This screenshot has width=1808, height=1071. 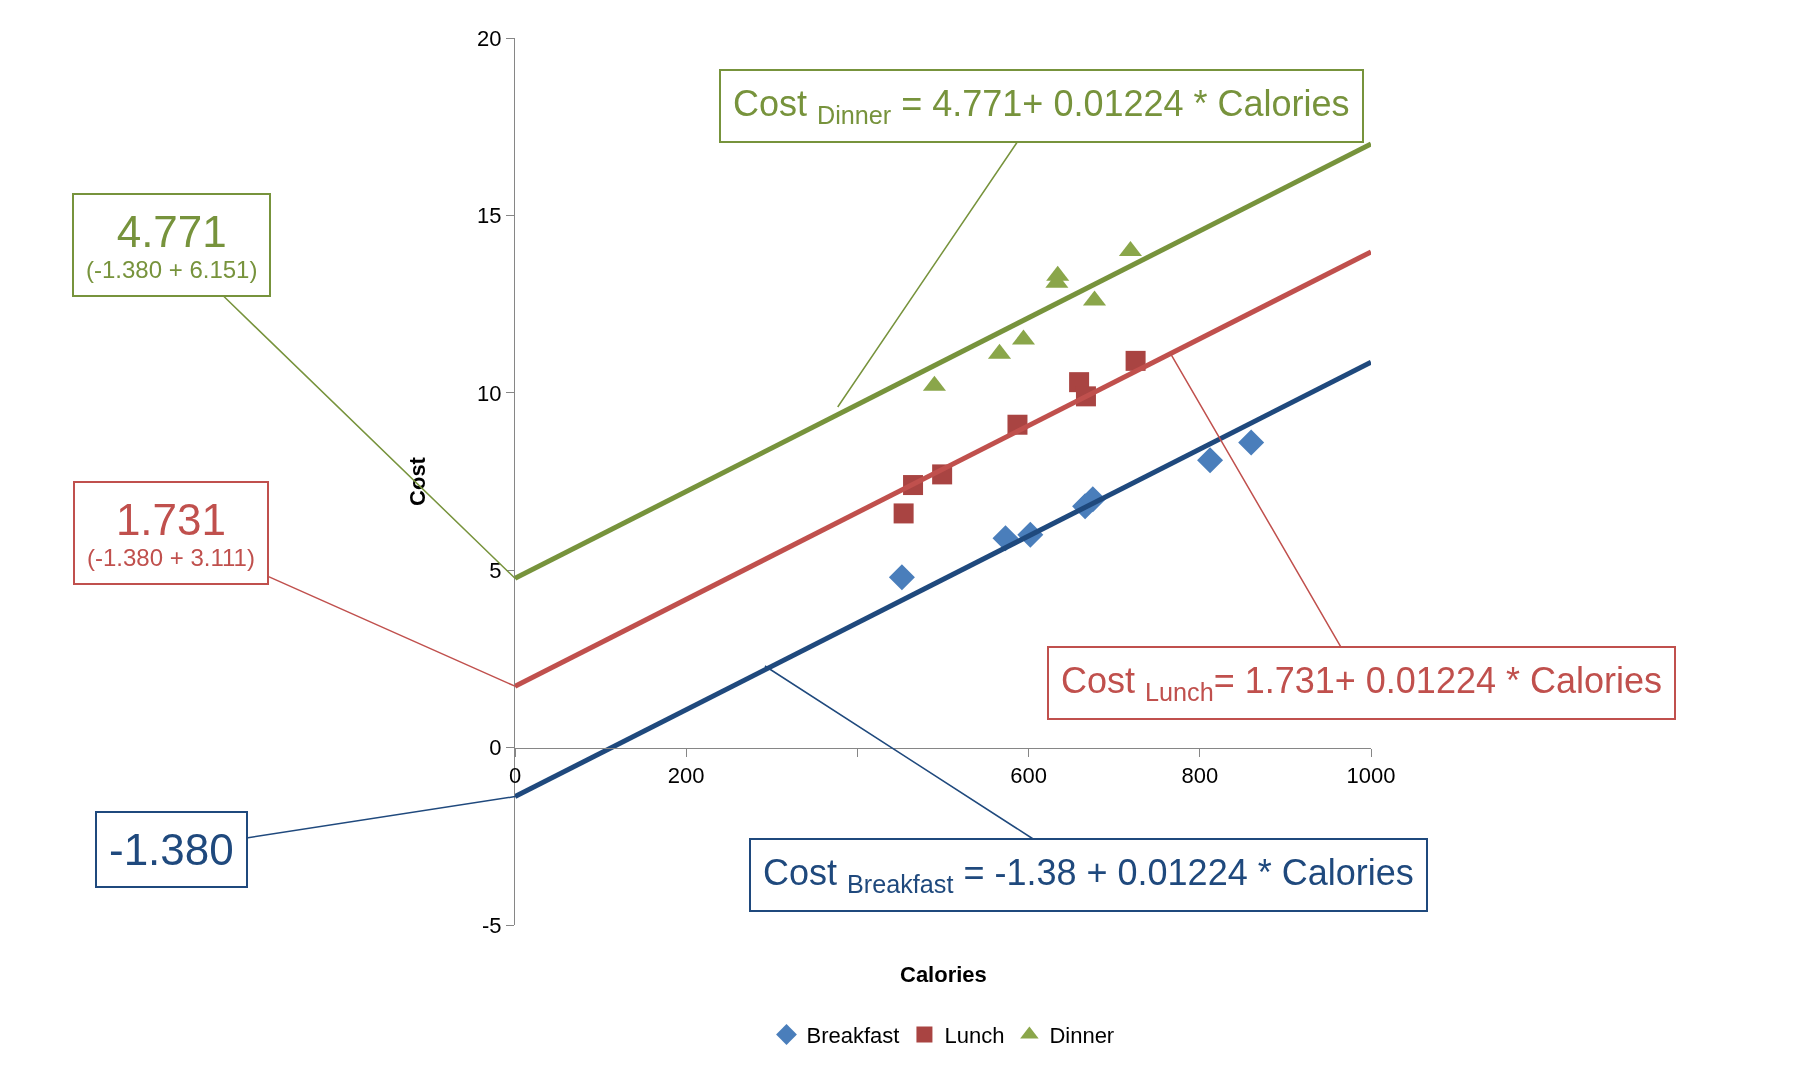 What do you see at coordinates (171, 533) in the screenshot?
I see `annotation: 1.731 (-1.380 + 3.111)` at bounding box center [171, 533].